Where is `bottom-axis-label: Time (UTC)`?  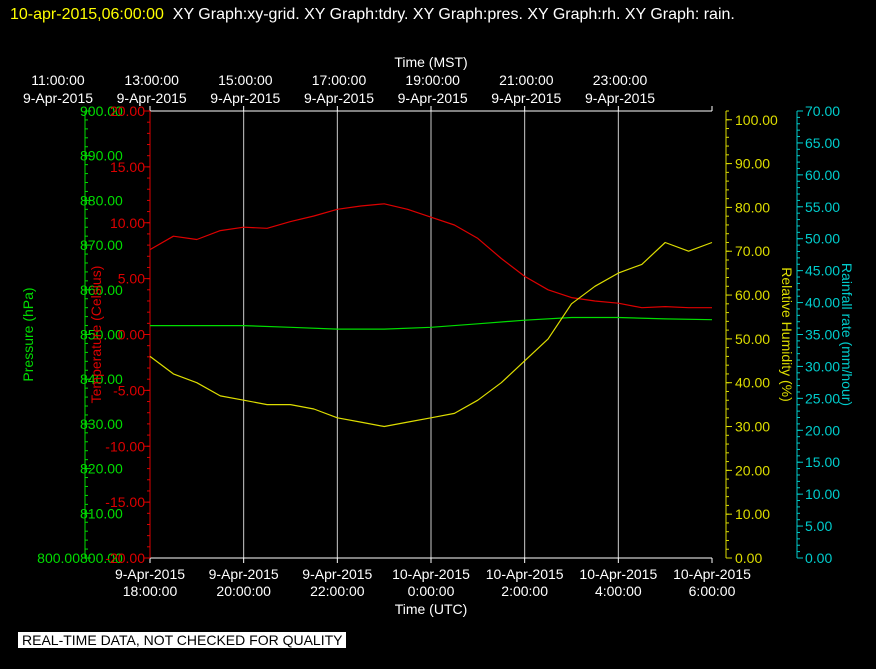 bottom-axis-label: Time (UTC) is located at coordinates (431, 609).